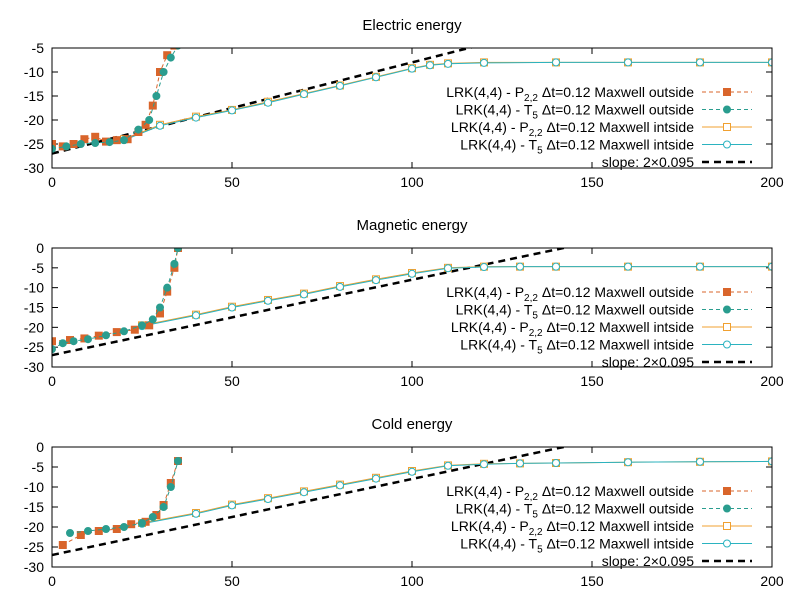  I want to click on chart-title: Magnetic energy, so click(412, 225).